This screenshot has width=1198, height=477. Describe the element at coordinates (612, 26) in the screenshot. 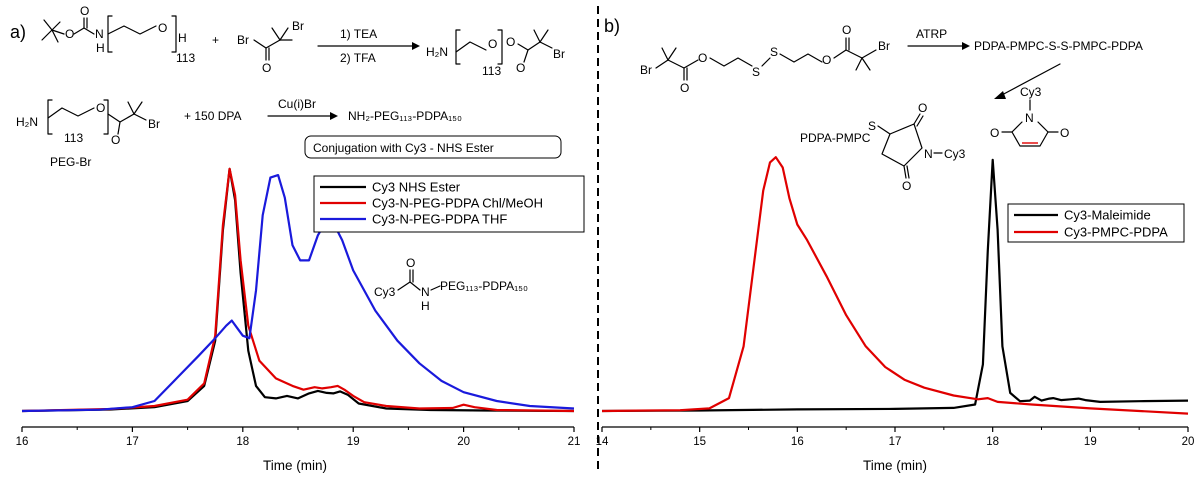

I see `panel-b-label: b)` at that location.